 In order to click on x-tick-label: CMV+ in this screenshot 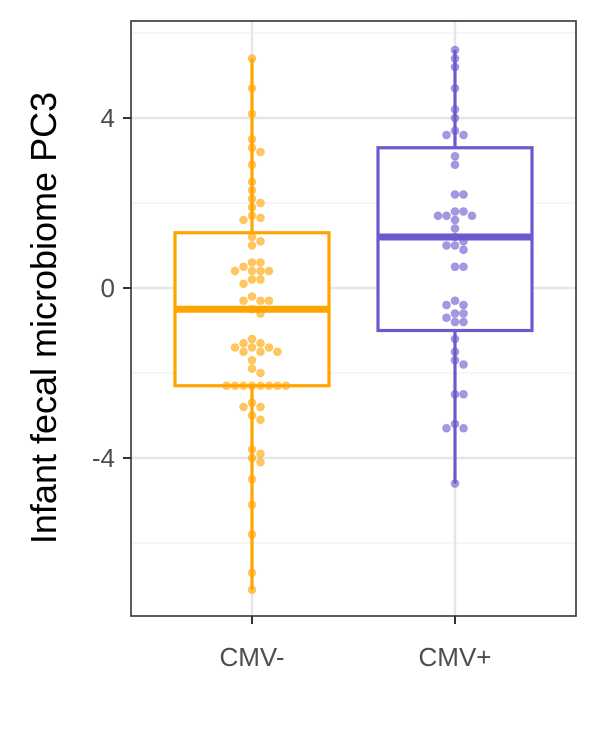, I will do `click(455, 657)`.